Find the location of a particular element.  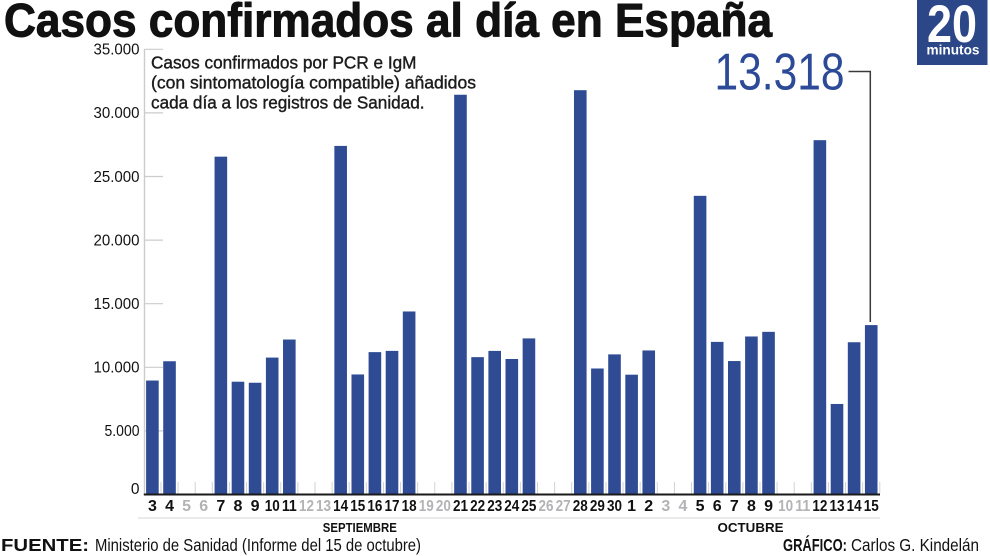

svg-text: minutos is located at coordinates (953, 50).